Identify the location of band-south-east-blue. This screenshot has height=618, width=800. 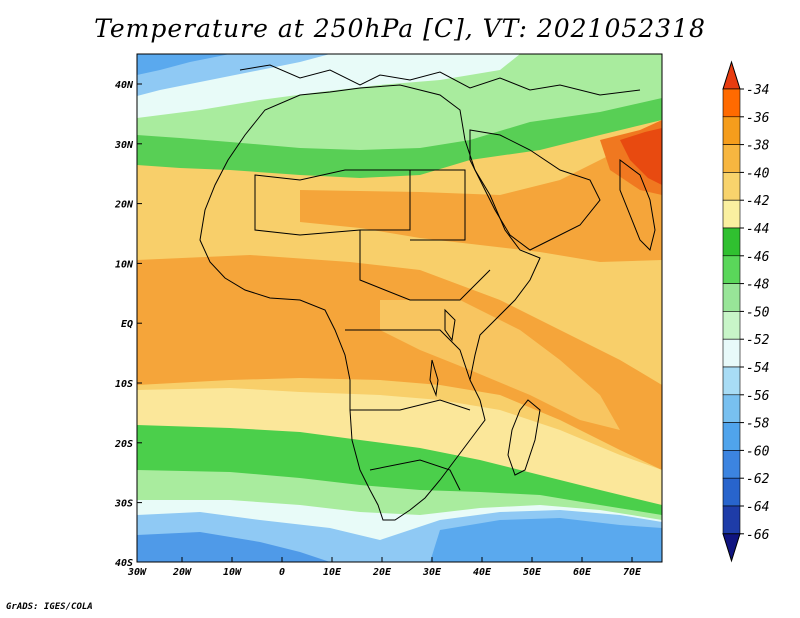
(546, 540).